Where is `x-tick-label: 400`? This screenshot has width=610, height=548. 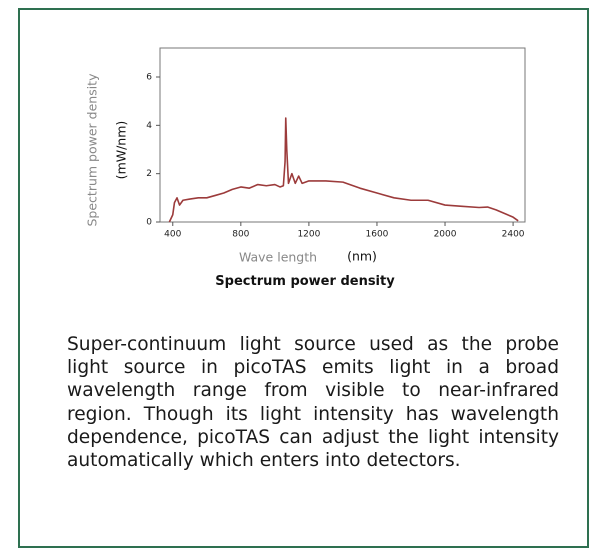
x-tick-label: 400 is located at coordinates (172, 235).